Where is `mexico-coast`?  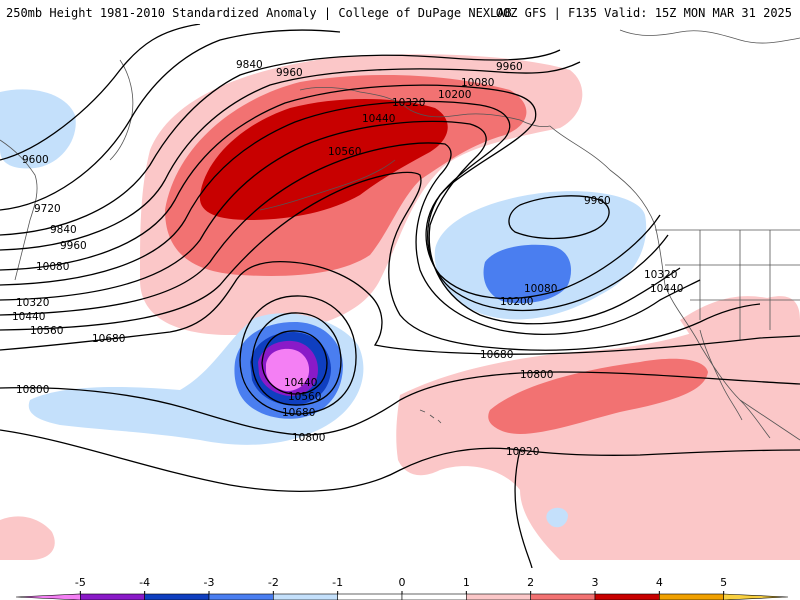
mexico-coast is located at coordinates (769, 420).